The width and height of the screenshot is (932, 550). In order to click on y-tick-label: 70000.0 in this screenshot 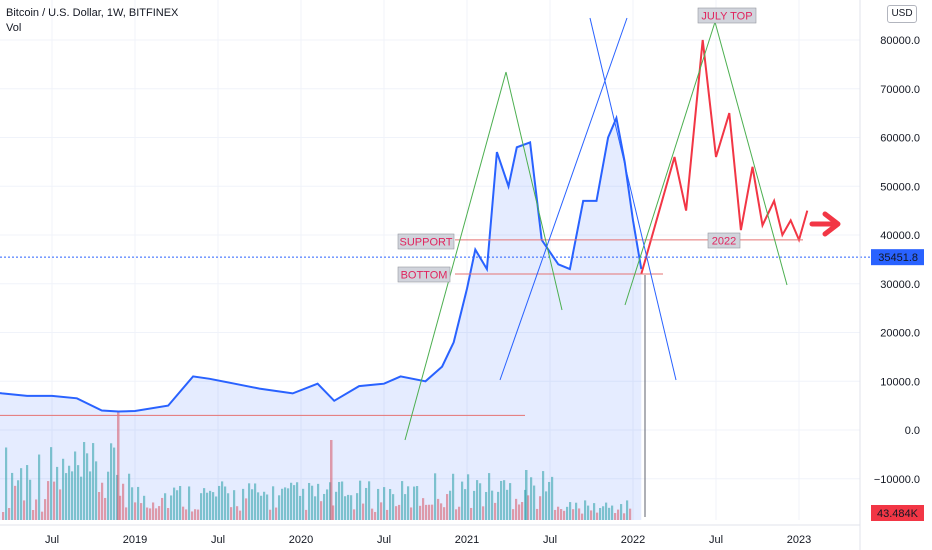, I will do `click(900, 90)`.